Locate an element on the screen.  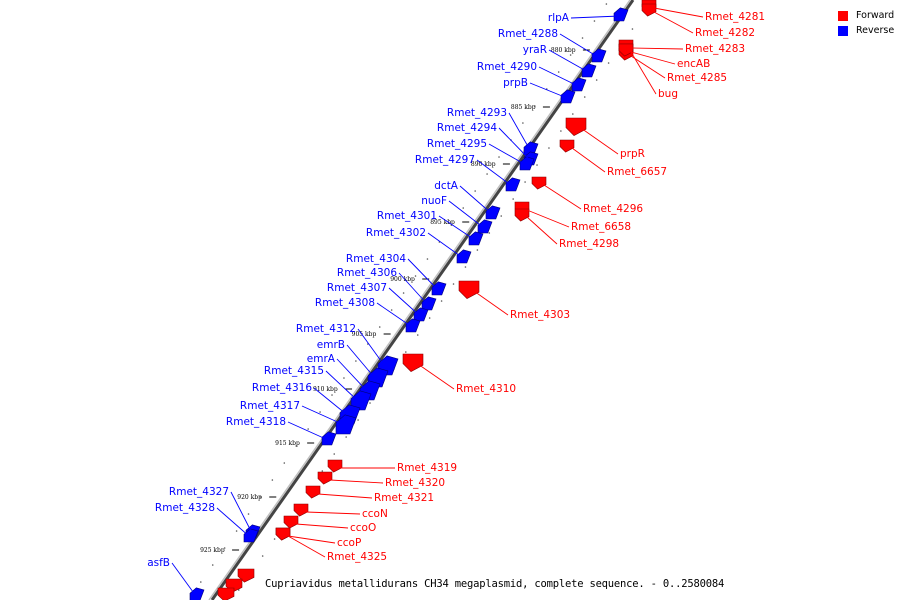
tick-label-920-kbp: 920 kbp is located at coordinates (249, 497).